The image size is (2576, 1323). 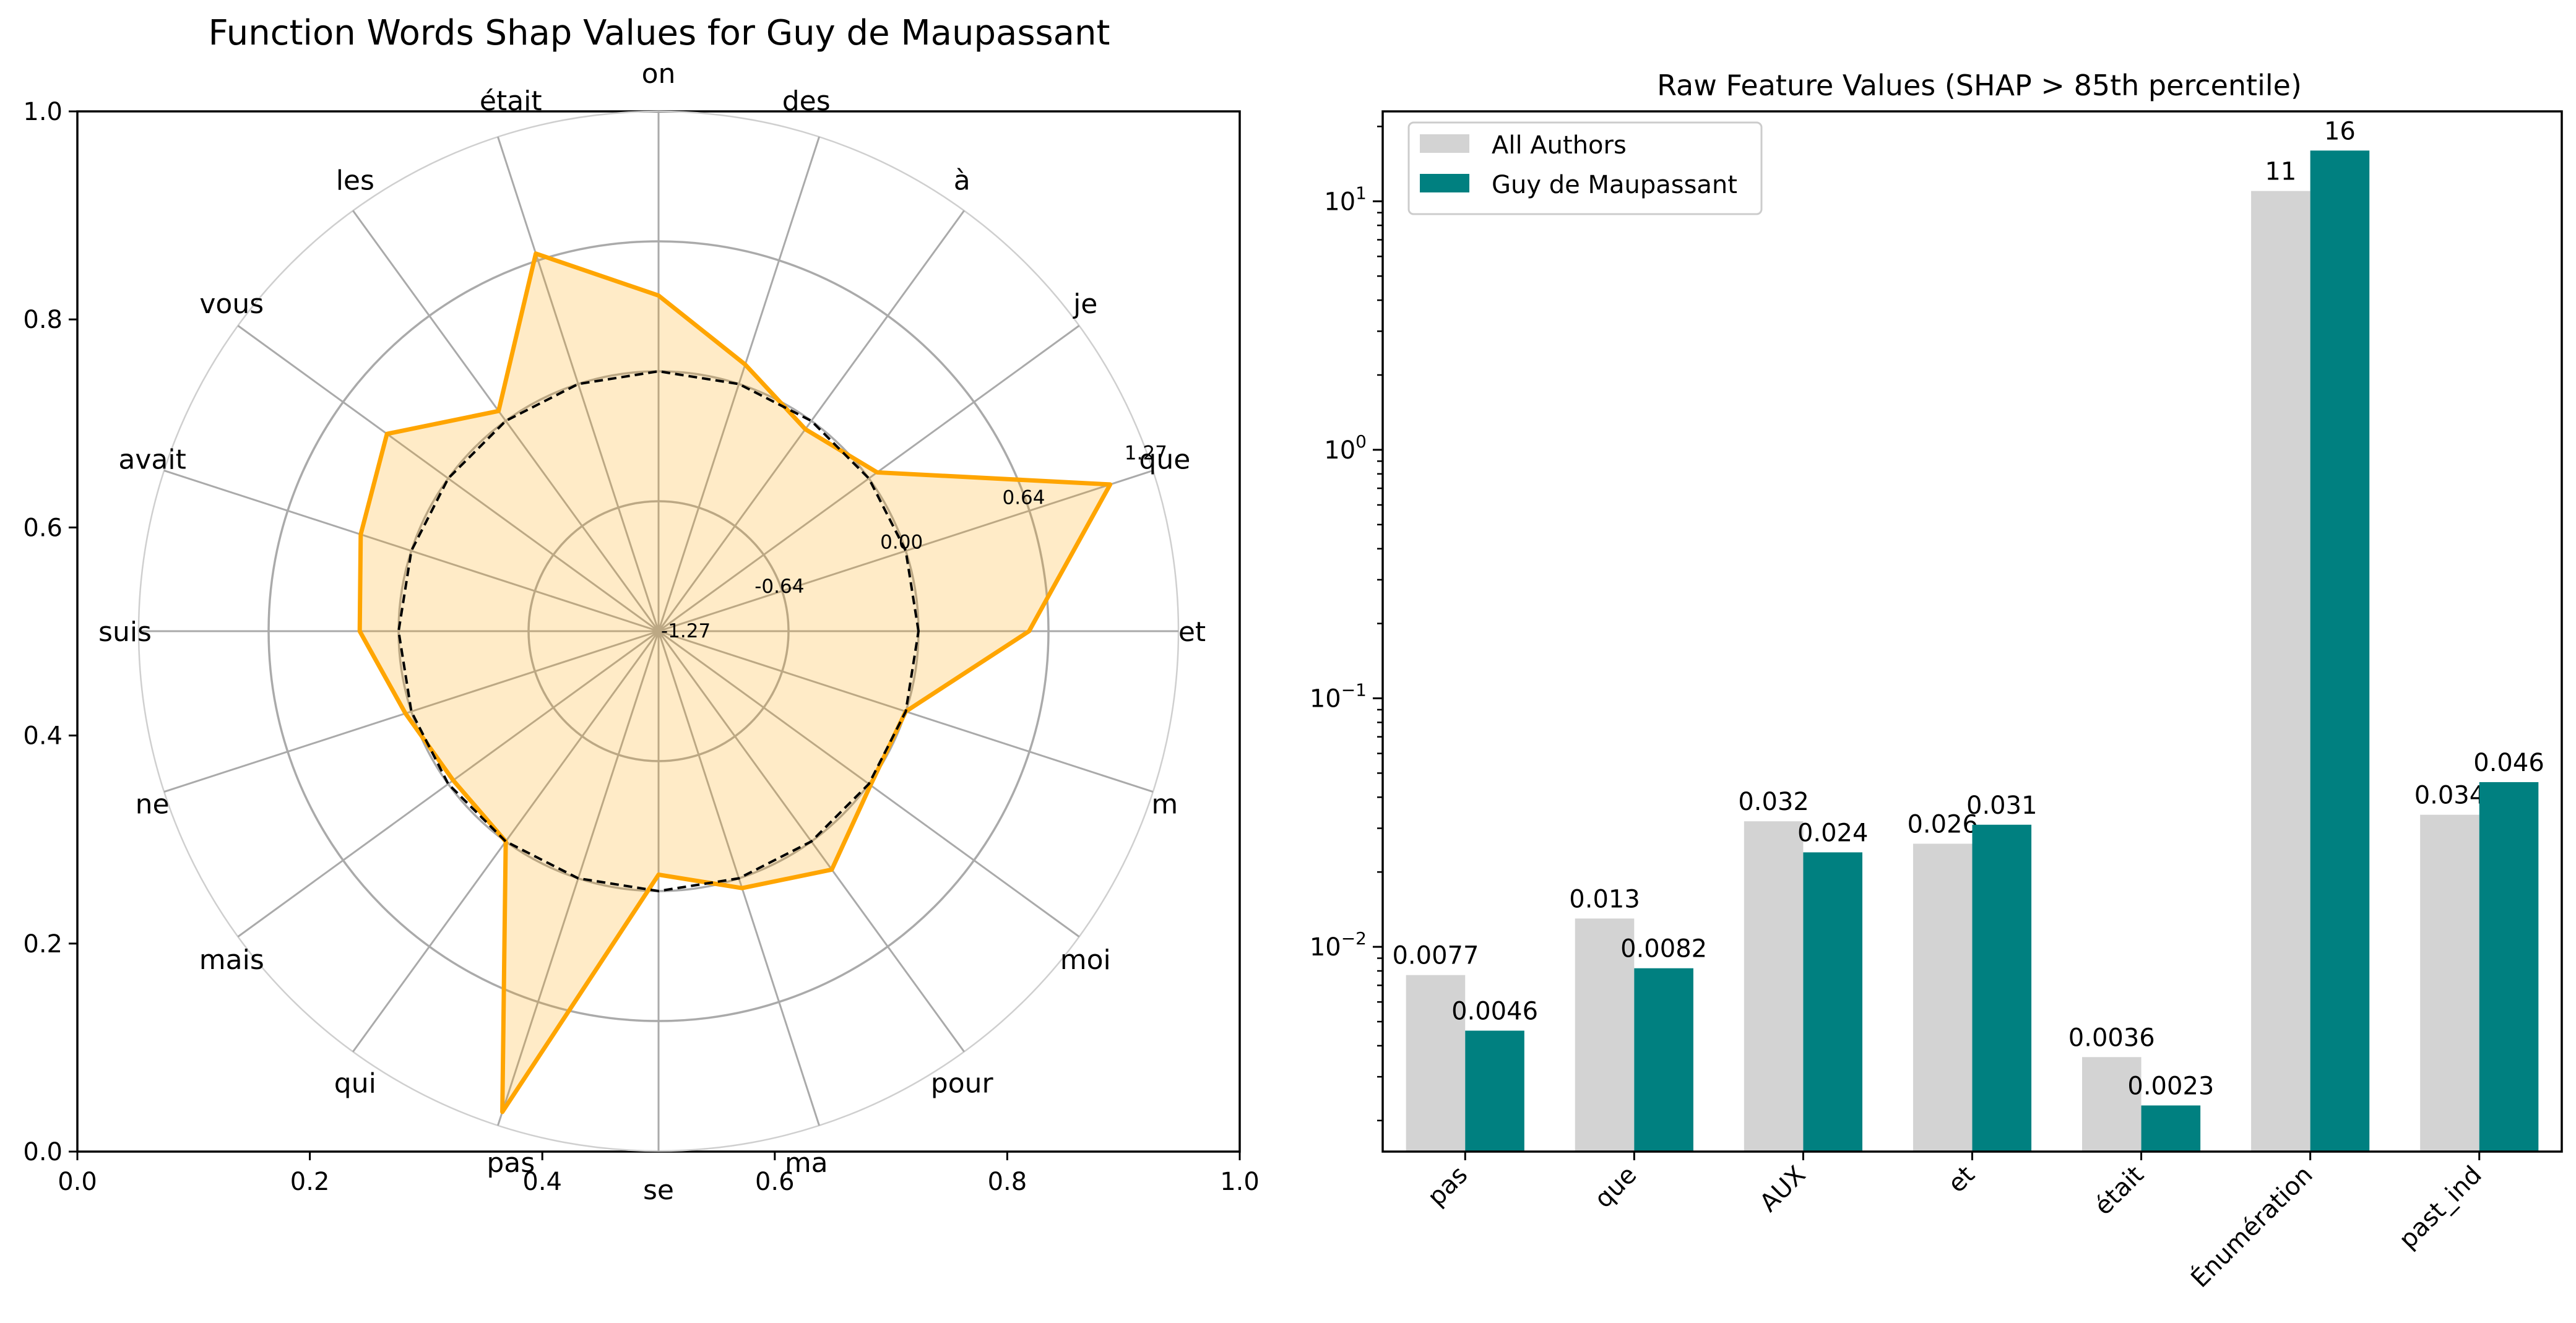 I want to click on radar-baseline-line, so click(x=658, y=631).